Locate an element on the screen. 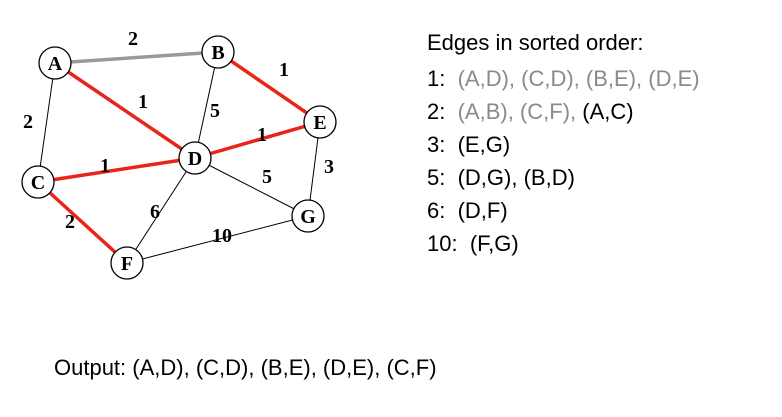 Image resolution: width=782 pixels, height=417 pixels. row-edges-black: (F,G) is located at coordinates (494, 243).